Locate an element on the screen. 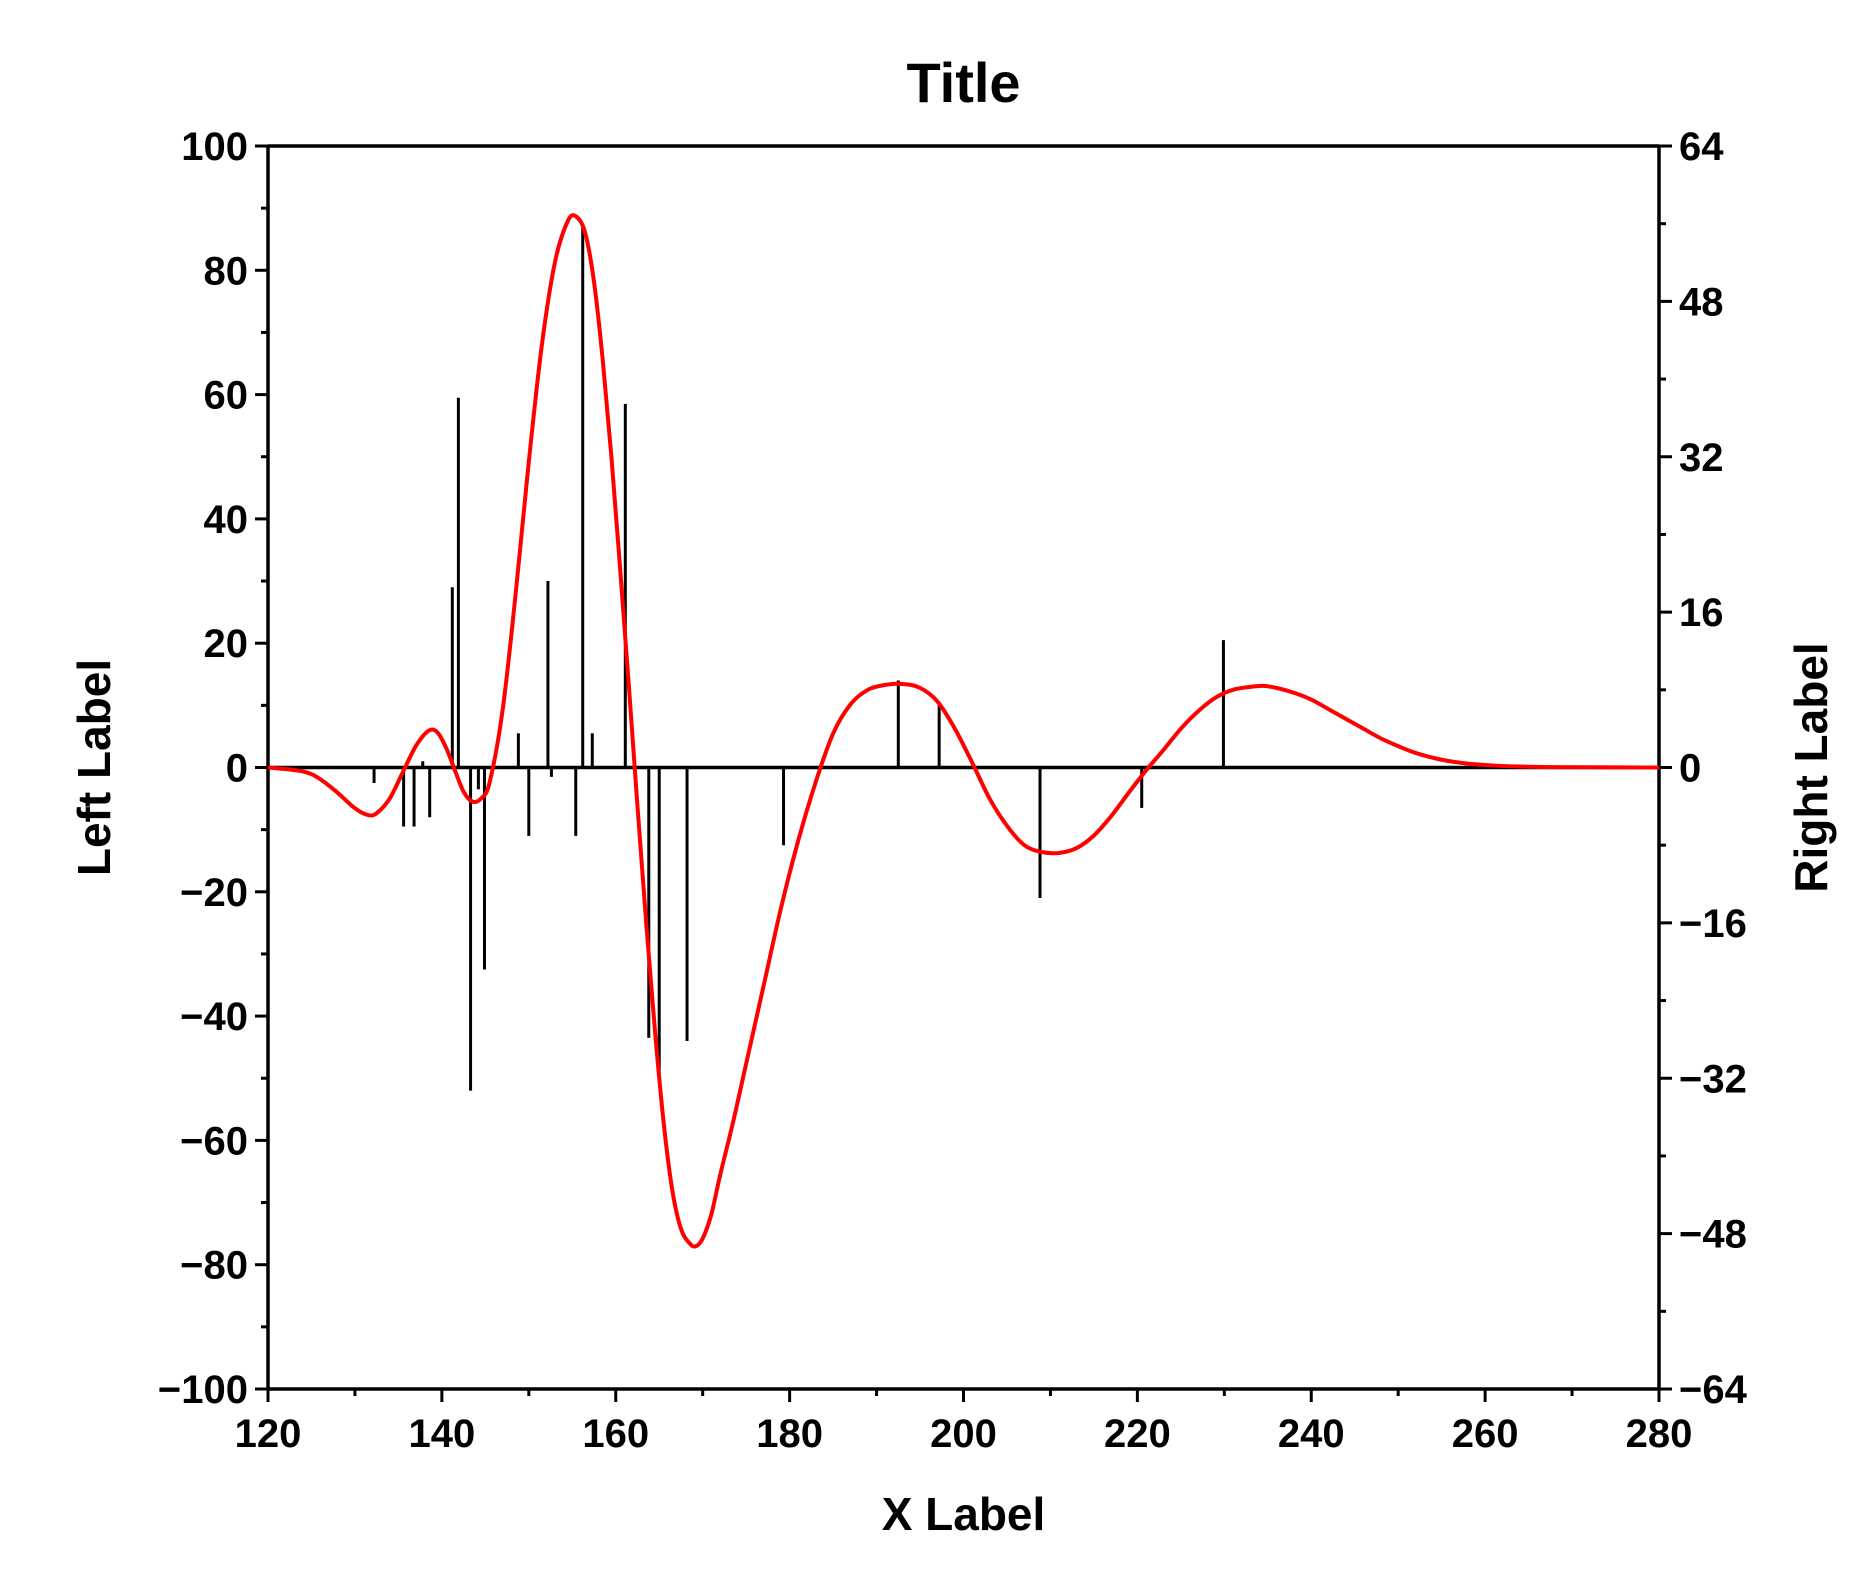 Image resolution: width=1876 pixels, height=1576 pixels. left-tick-label: 80 is located at coordinates (226, 271).